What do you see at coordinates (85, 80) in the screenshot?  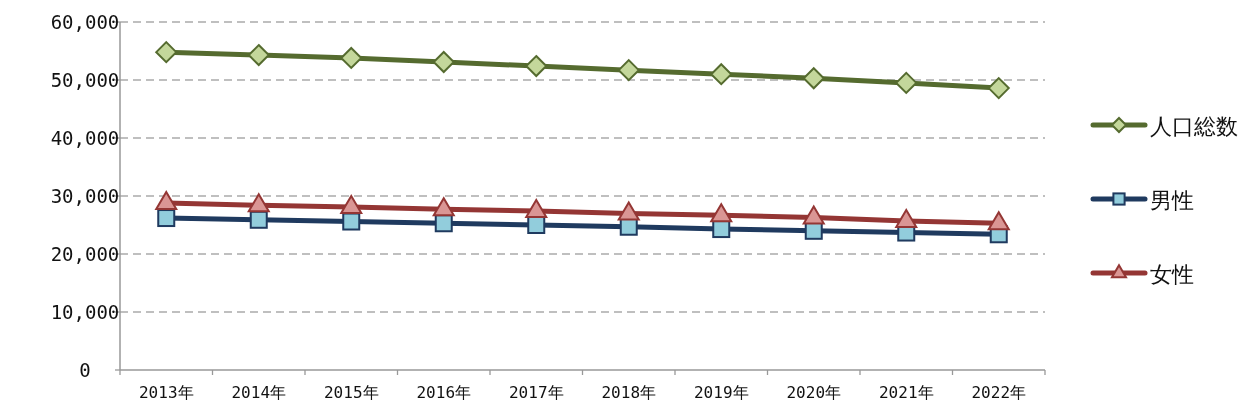 I see `y-tick-label: 50,000` at bounding box center [85, 80].